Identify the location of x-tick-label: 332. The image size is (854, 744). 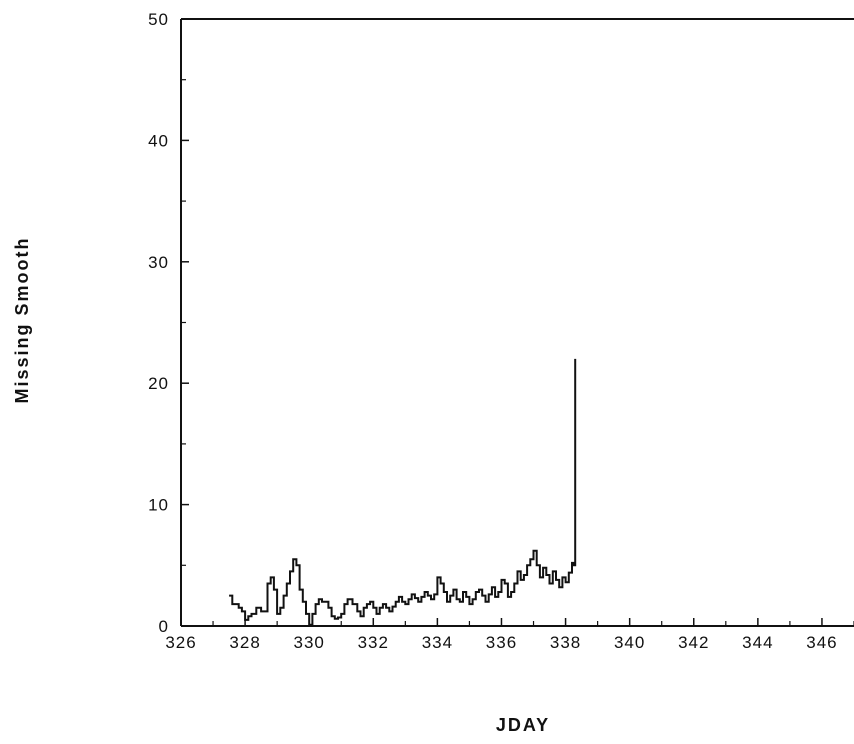
(373, 642).